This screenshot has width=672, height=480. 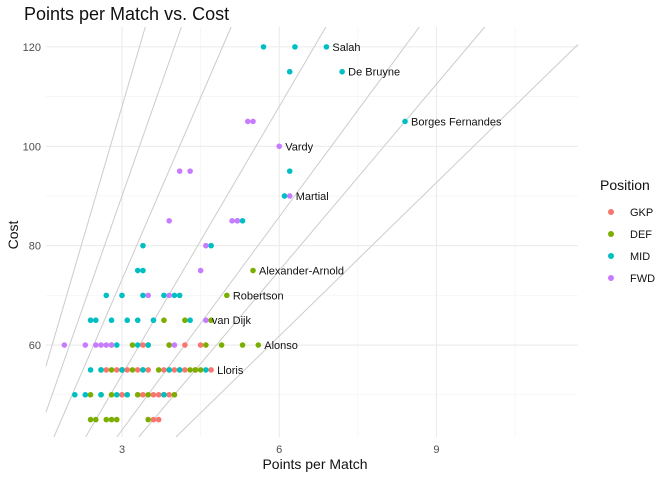 What do you see at coordinates (611, 256) in the screenshot?
I see `legend-key-mid` at bounding box center [611, 256].